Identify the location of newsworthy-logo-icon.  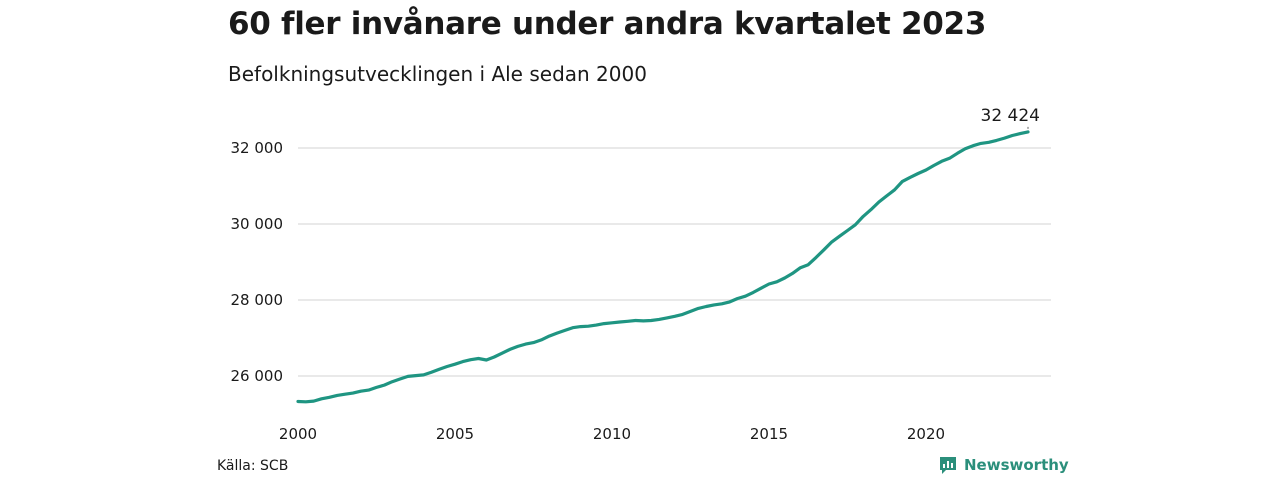
(948, 465).